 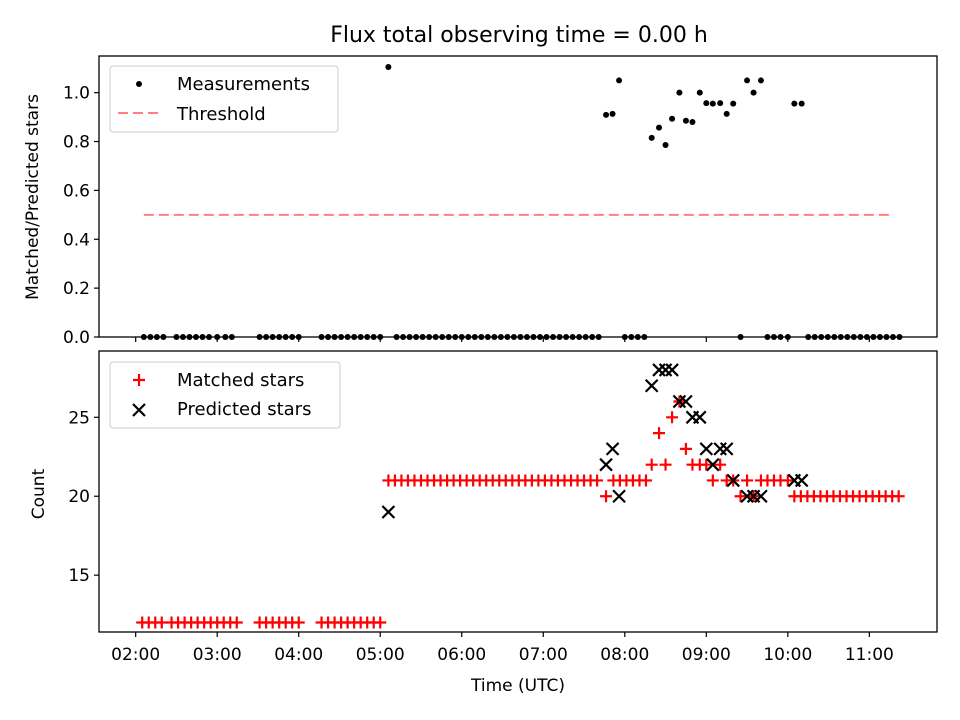 What do you see at coordinates (787, 655) in the screenshot?
I see `bottom-xtick-label: 10:00` at bounding box center [787, 655].